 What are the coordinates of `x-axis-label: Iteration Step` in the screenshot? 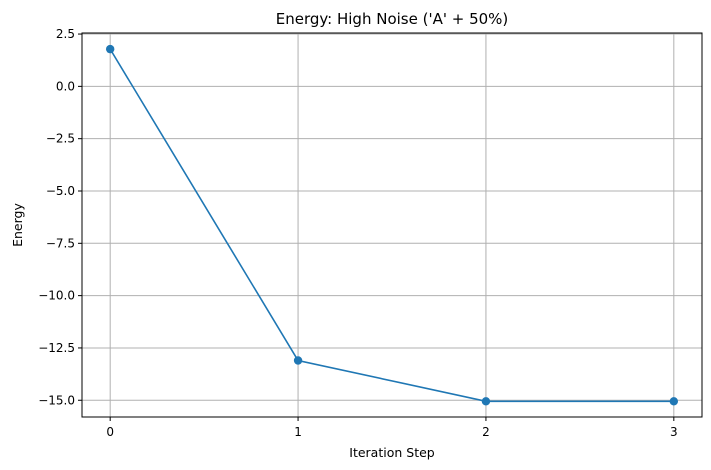 It's located at (392, 452).